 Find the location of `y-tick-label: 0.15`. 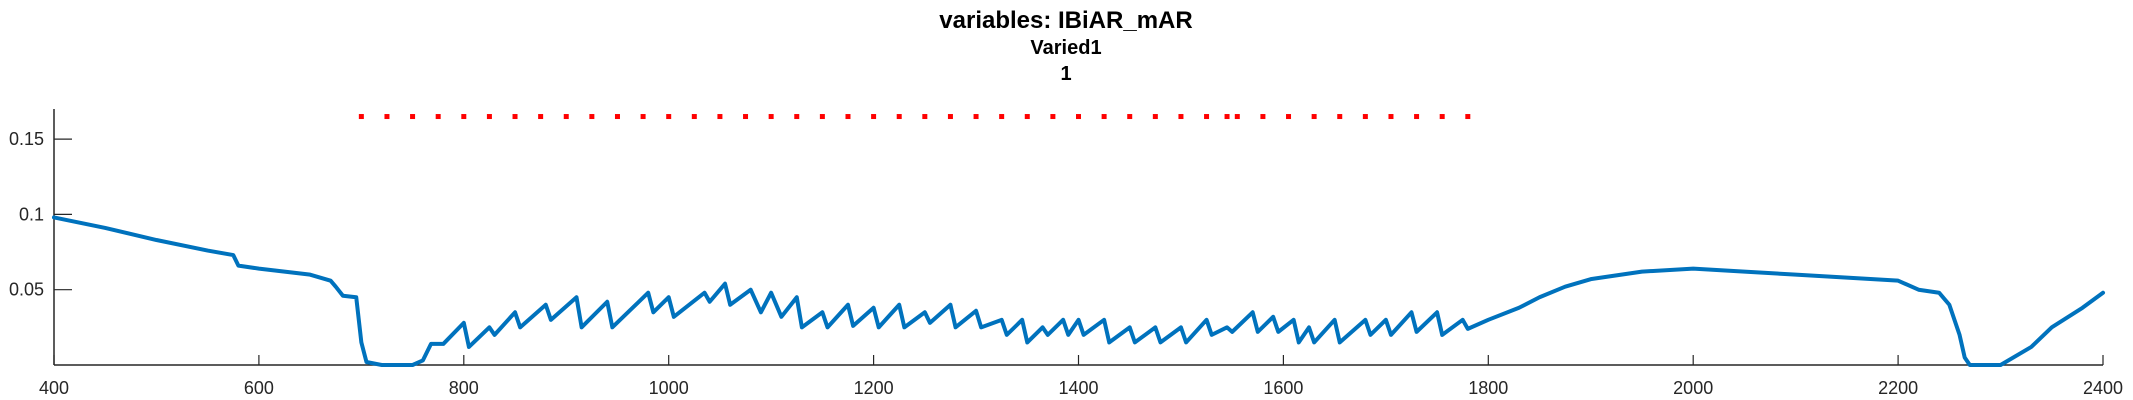

y-tick-label: 0.15 is located at coordinates (26, 139).